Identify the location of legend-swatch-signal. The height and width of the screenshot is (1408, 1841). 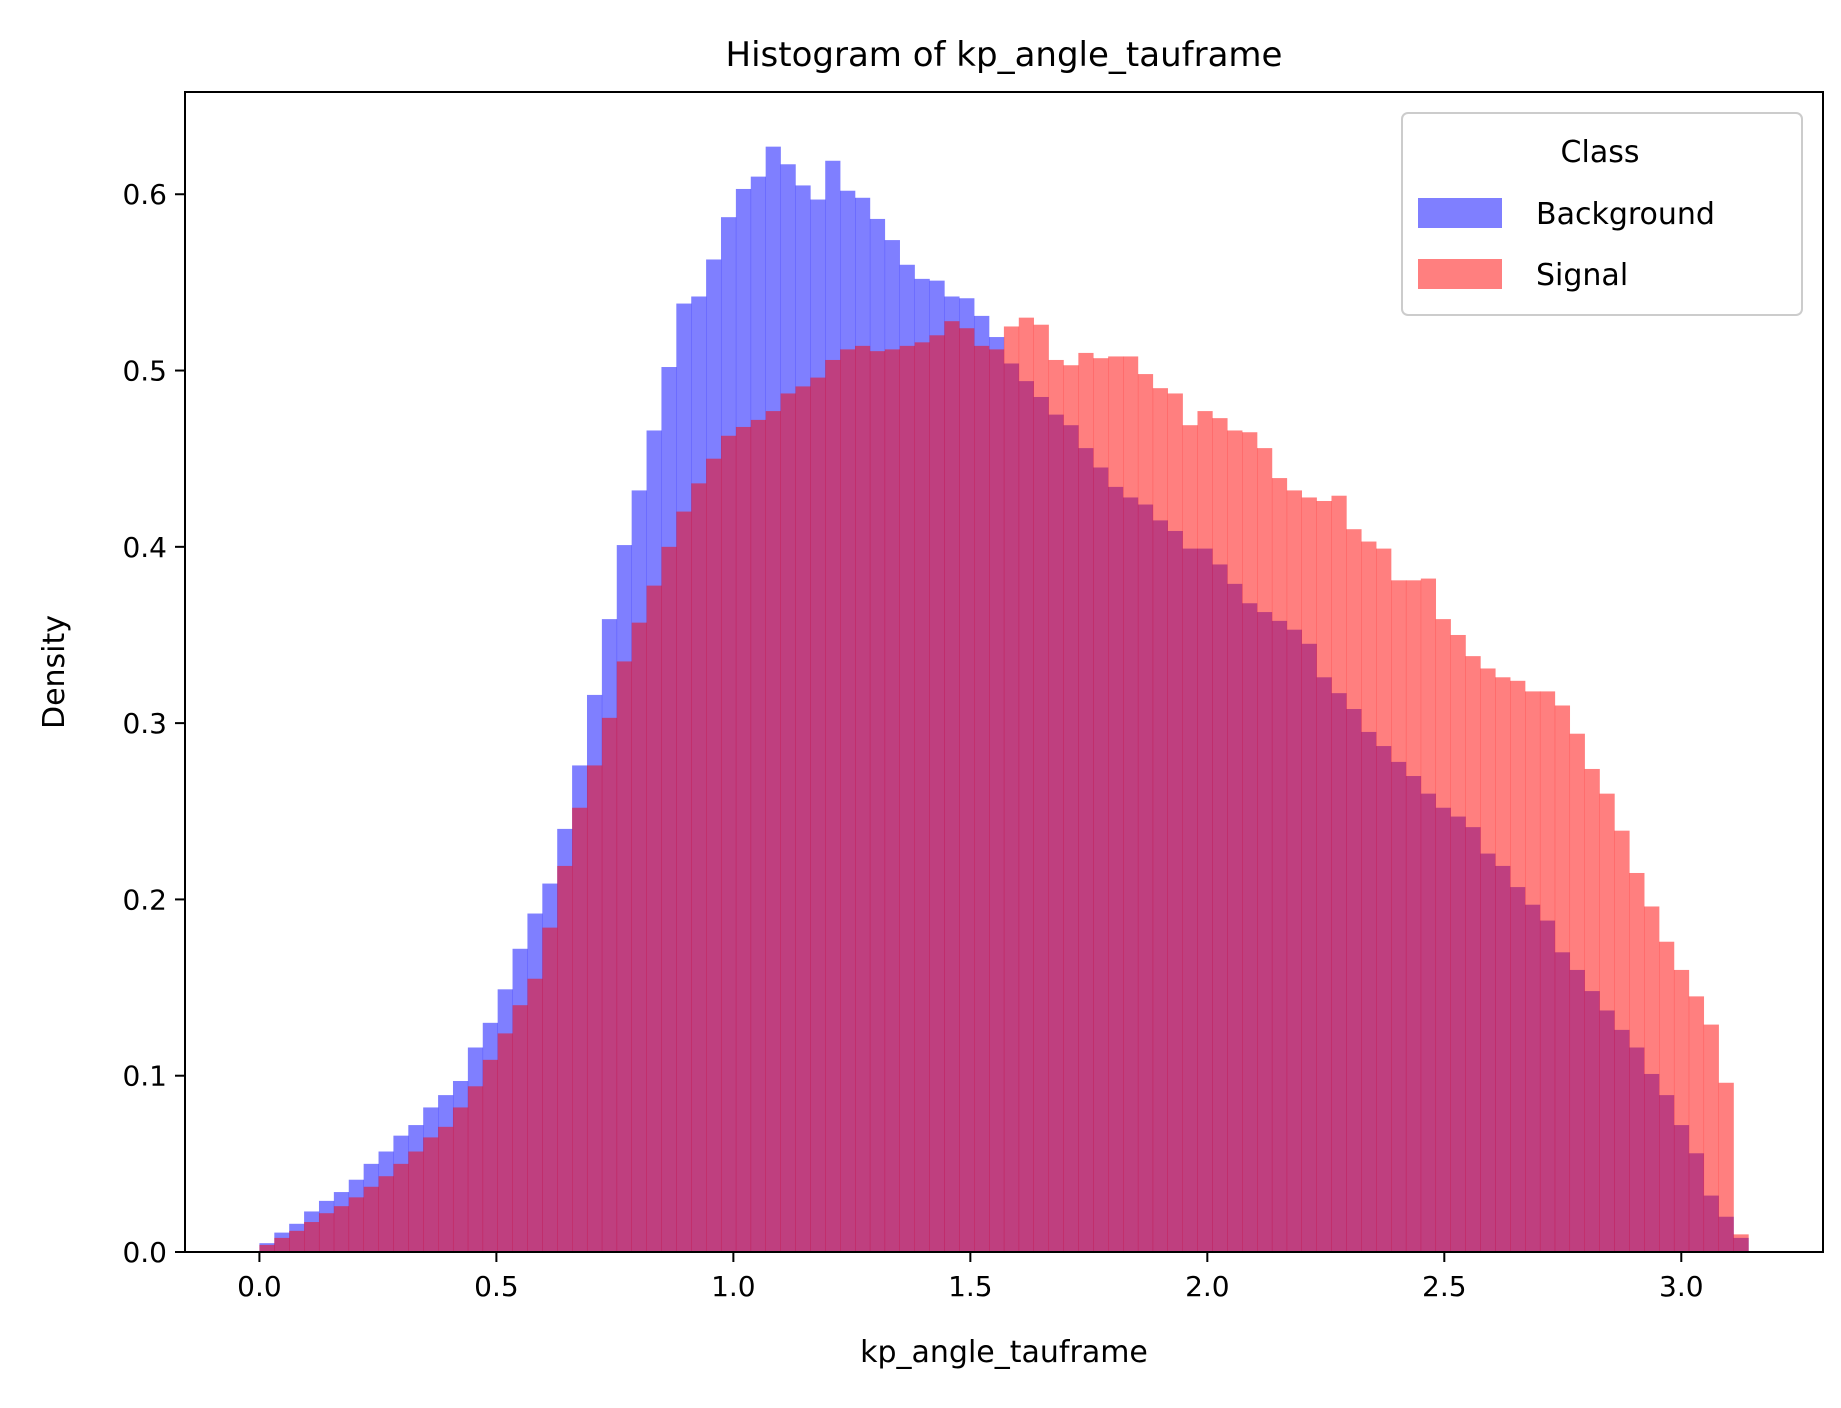
(1460, 274).